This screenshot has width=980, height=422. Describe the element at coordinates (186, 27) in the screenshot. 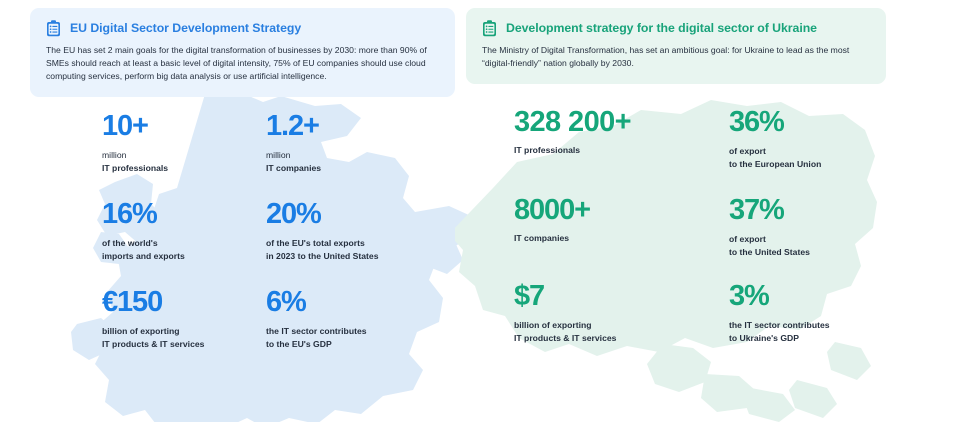

I see `header-title-eu: EU Digital Sector Development Strategy` at that location.